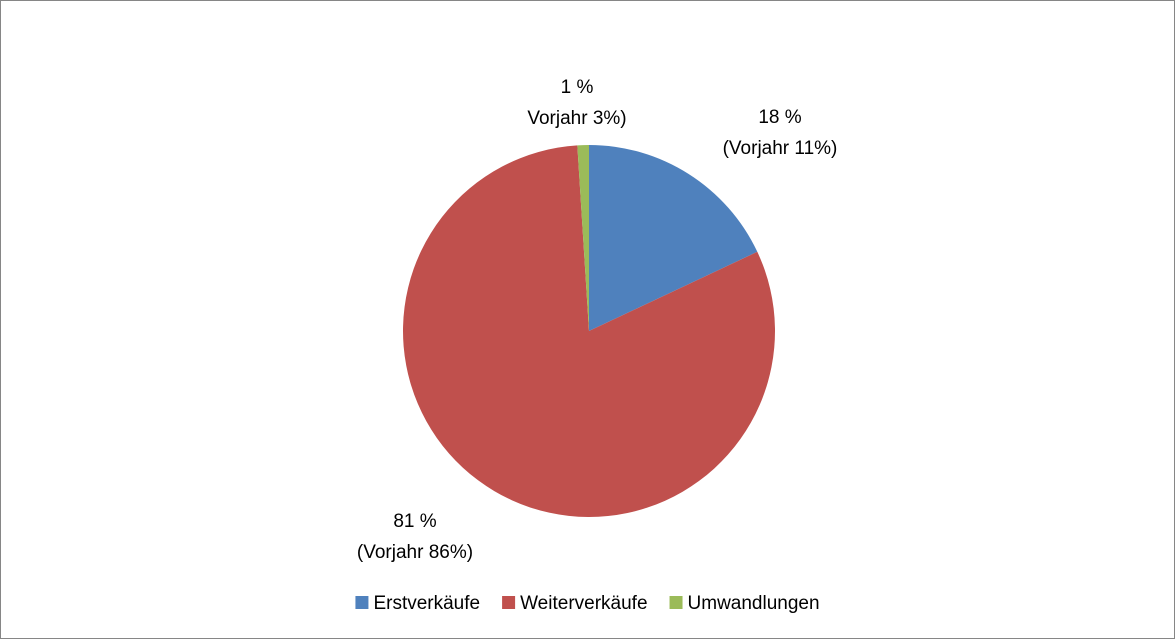  I want to click on legend-label: Umwandlungen, so click(754, 603).